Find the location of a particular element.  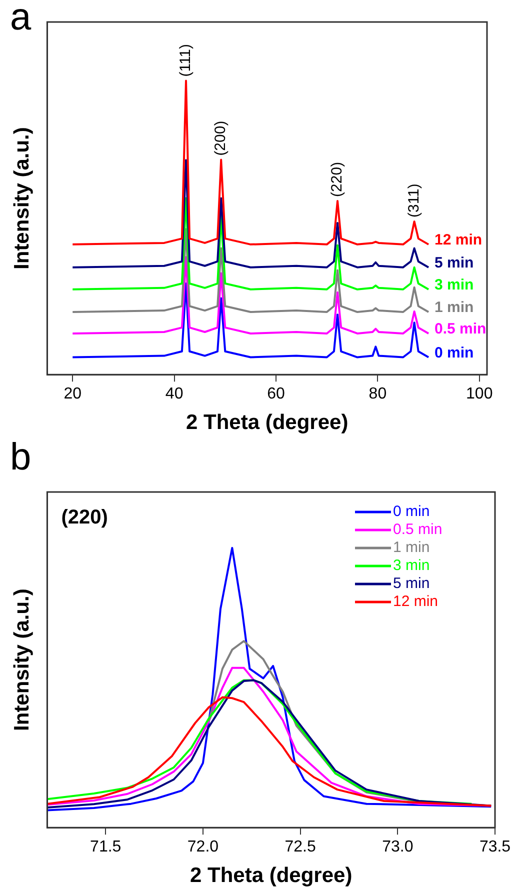

x-tick-label: 72.0 is located at coordinates (203, 847).